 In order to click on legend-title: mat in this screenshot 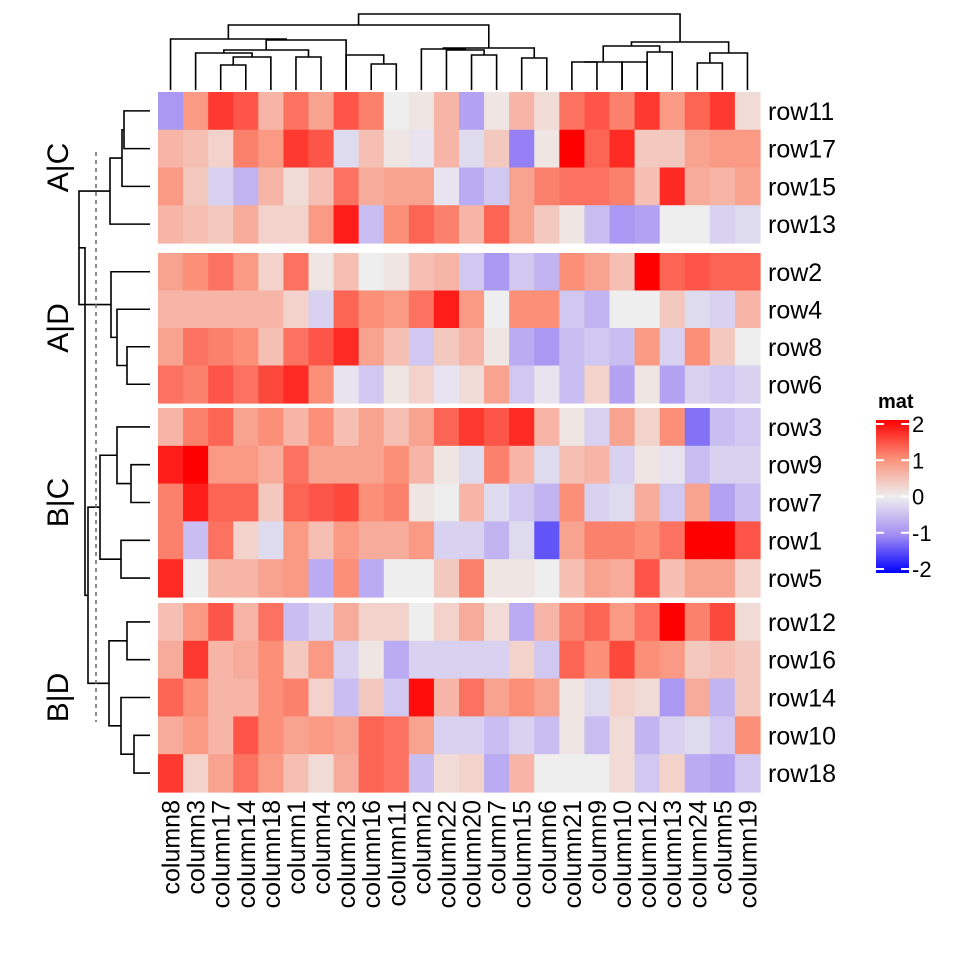, I will do `click(896, 402)`.